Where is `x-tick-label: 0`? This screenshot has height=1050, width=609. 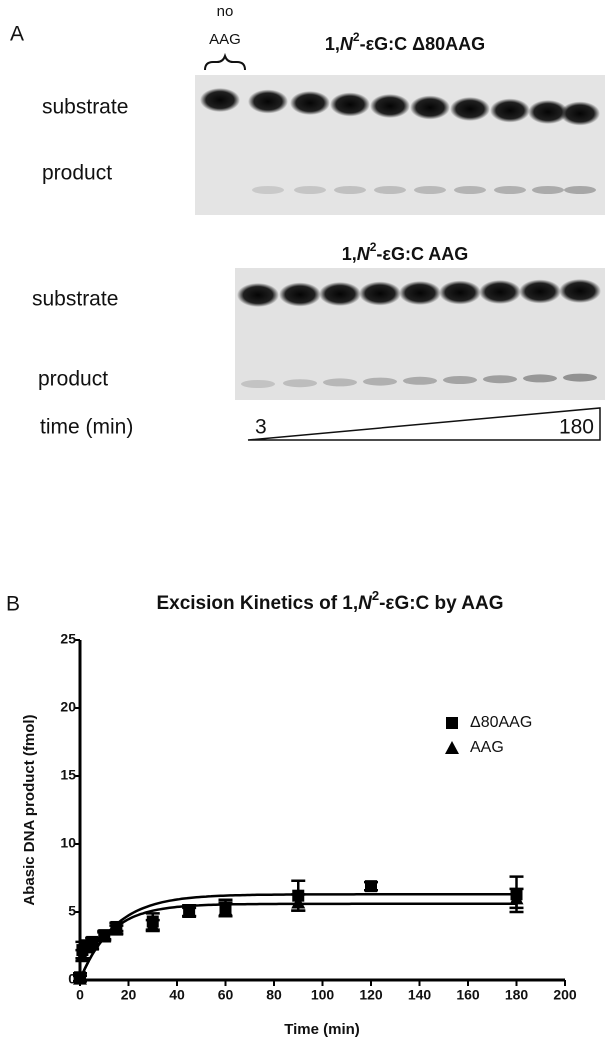 x-tick-label: 0 is located at coordinates (80, 995).